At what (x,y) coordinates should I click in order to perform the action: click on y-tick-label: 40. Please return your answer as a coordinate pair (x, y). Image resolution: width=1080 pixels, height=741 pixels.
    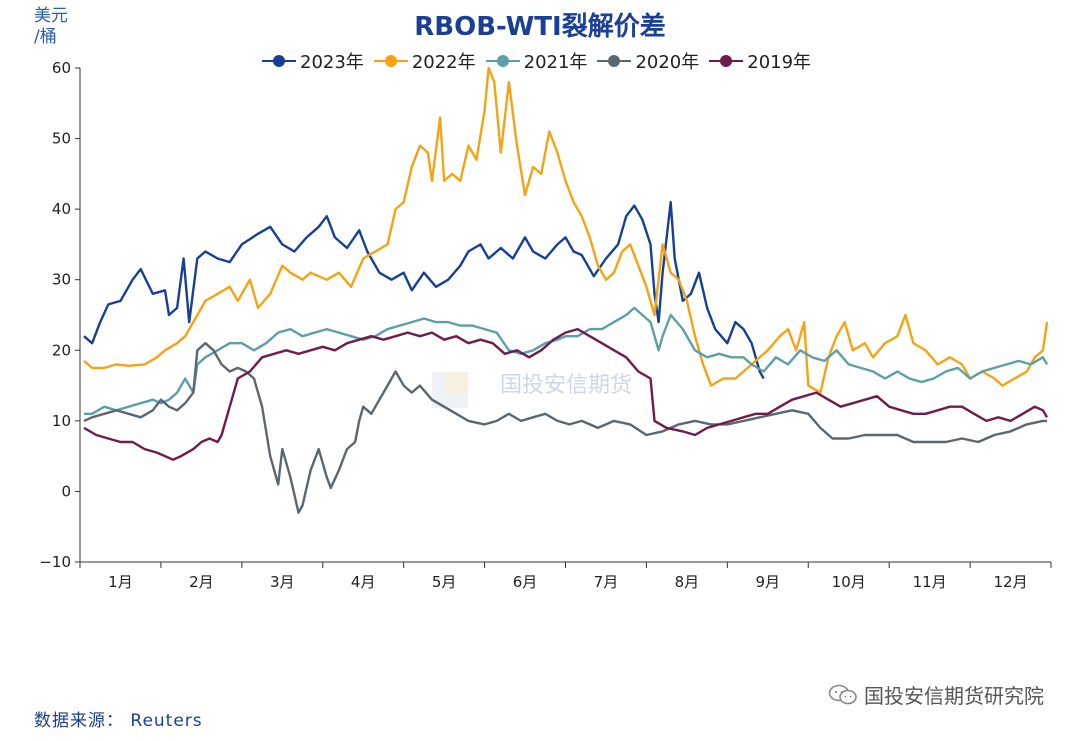
    Looking at the image, I should click on (61, 209).